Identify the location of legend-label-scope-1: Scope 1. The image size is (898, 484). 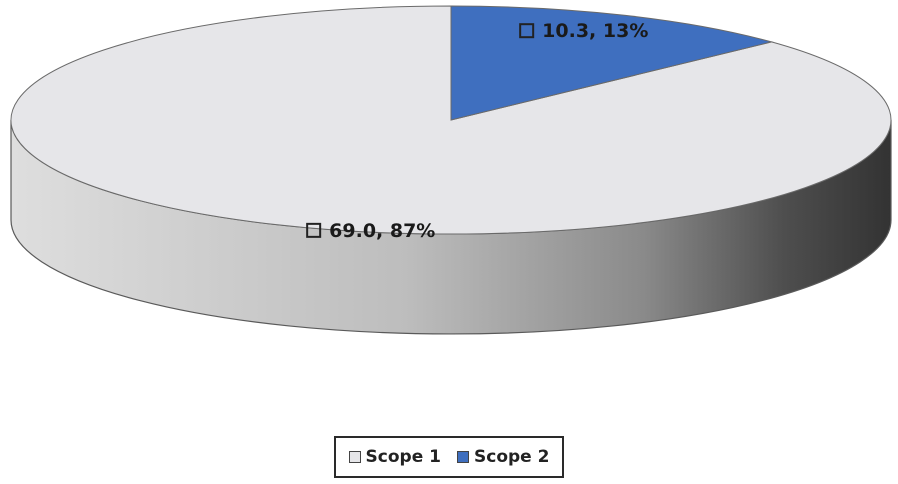
(403, 457).